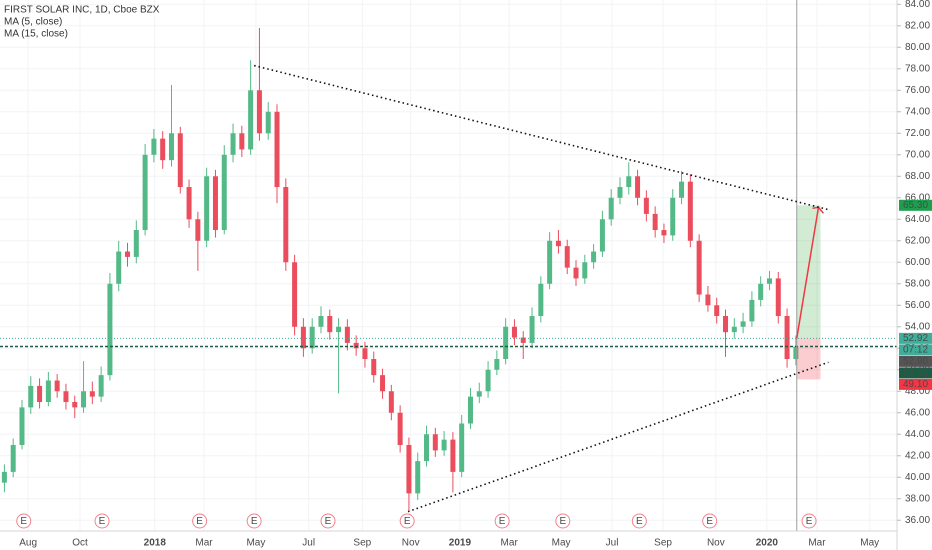 The width and height of the screenshot is (932, 550). Describe the element at coordinates (612, 543) in the screenshot. I see `x-tick-label: Jul` at that location.